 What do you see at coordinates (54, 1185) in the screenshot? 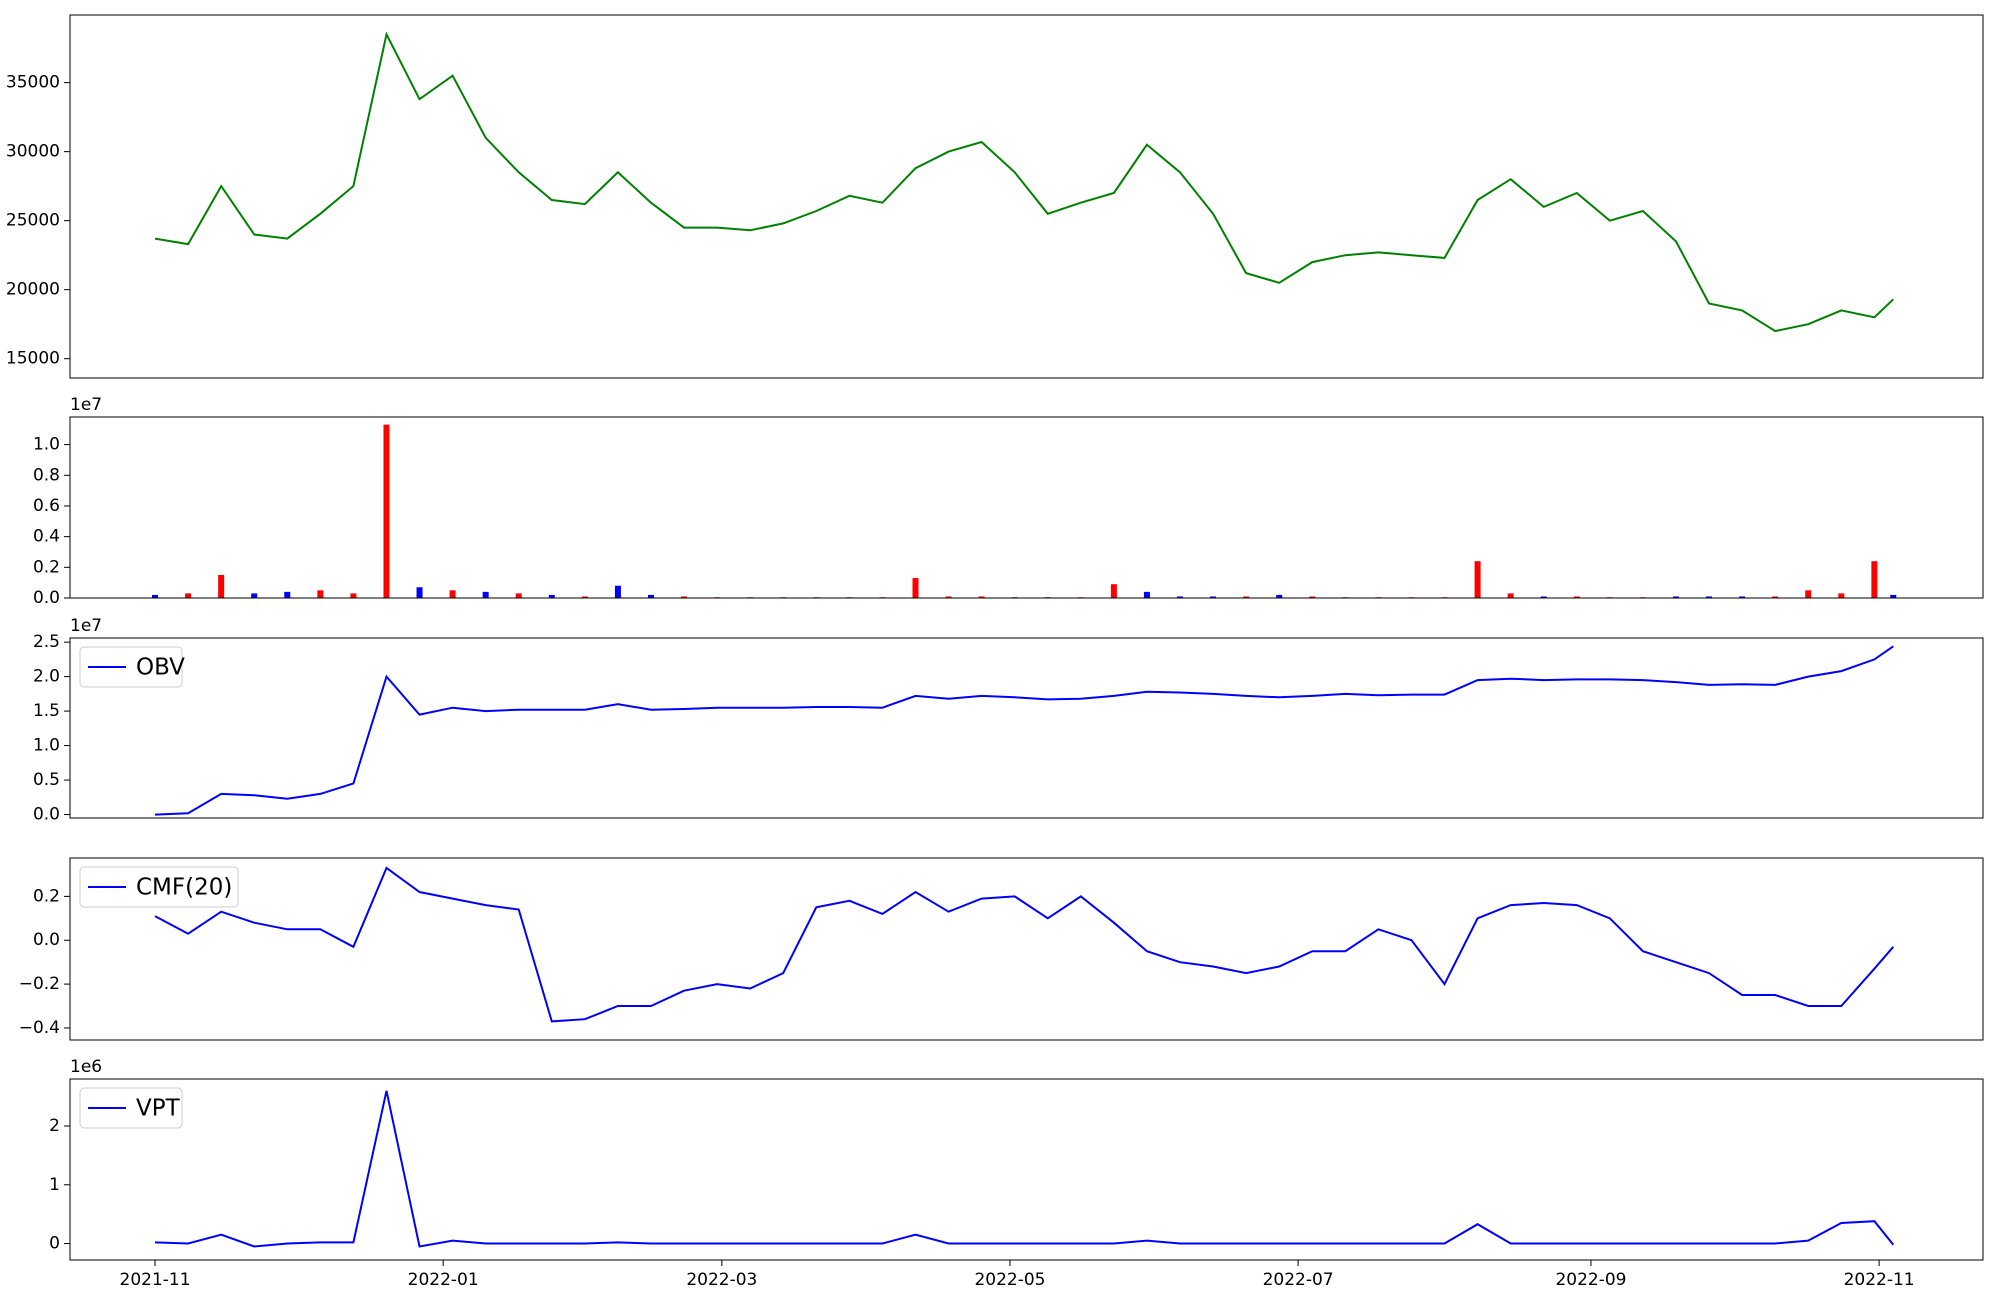
I see `y-tick-label: 1` at bounding box center [54, 1185].